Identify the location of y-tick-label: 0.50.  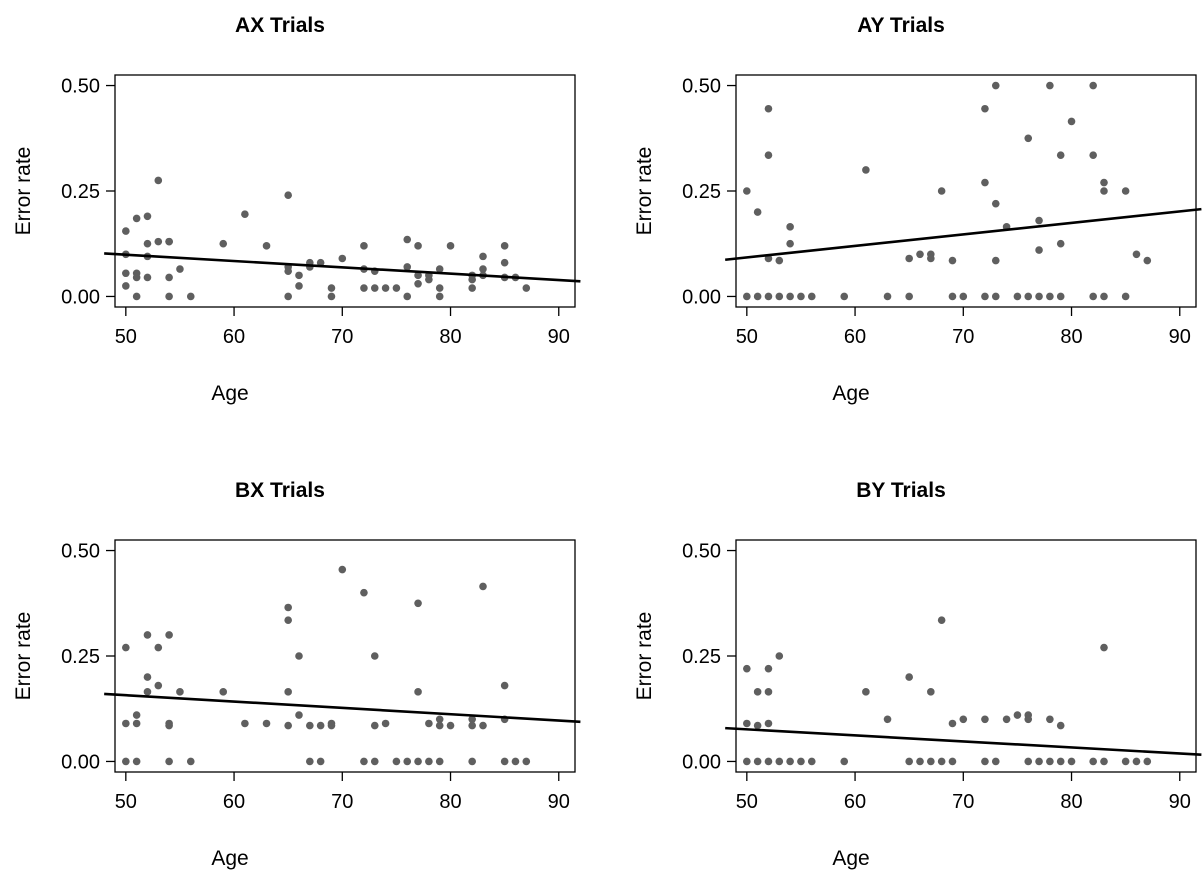
(701, 87).